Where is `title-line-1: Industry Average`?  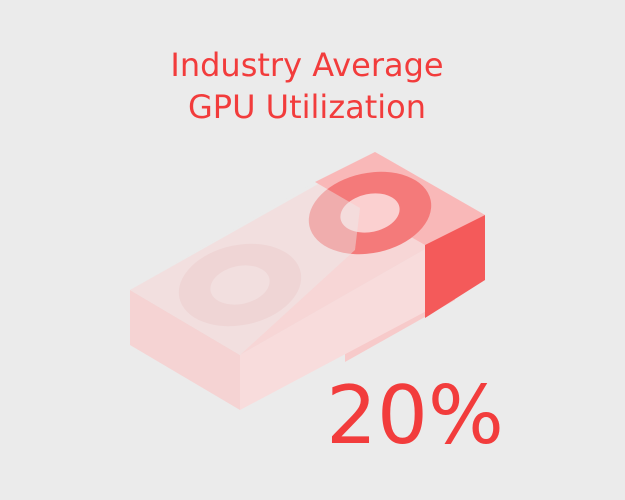 title-line-1: Industry Average is located at coordinates (306, 65).